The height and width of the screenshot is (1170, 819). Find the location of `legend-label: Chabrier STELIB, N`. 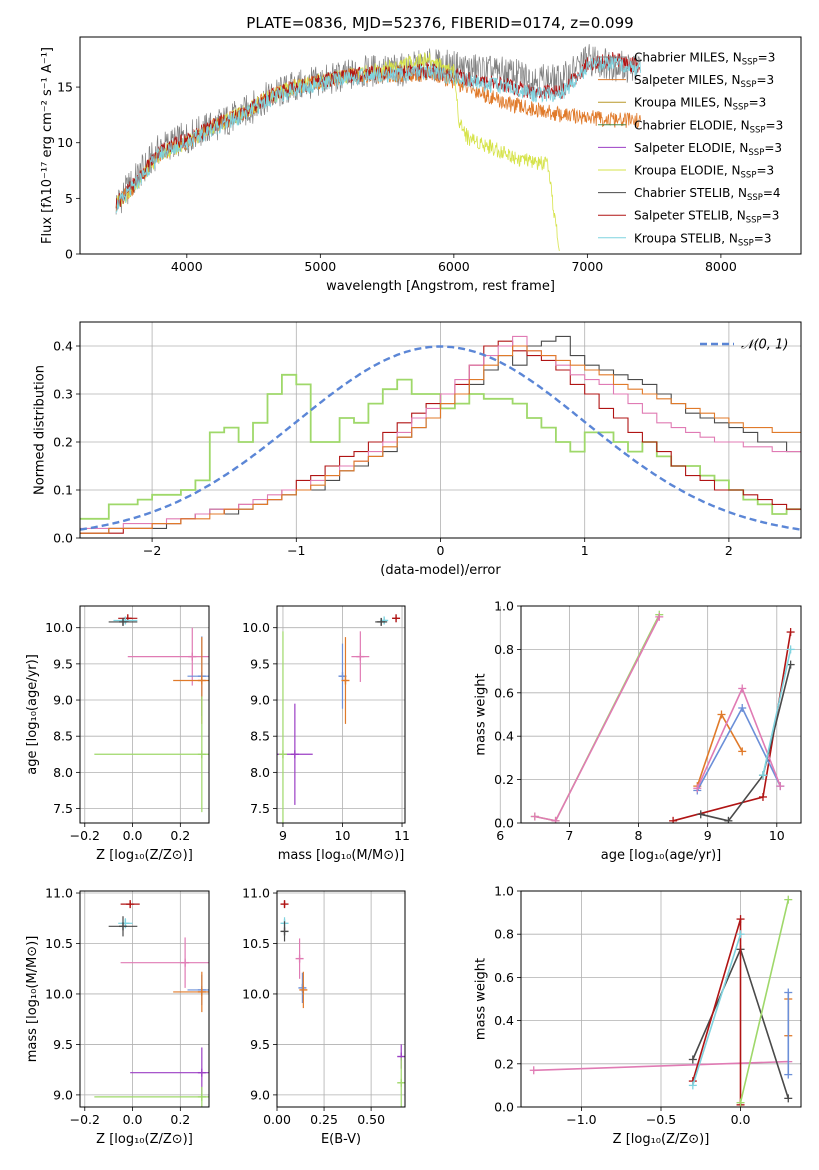

legend-label: Chabrier STELIB, N is located at coordinates (690, 193).